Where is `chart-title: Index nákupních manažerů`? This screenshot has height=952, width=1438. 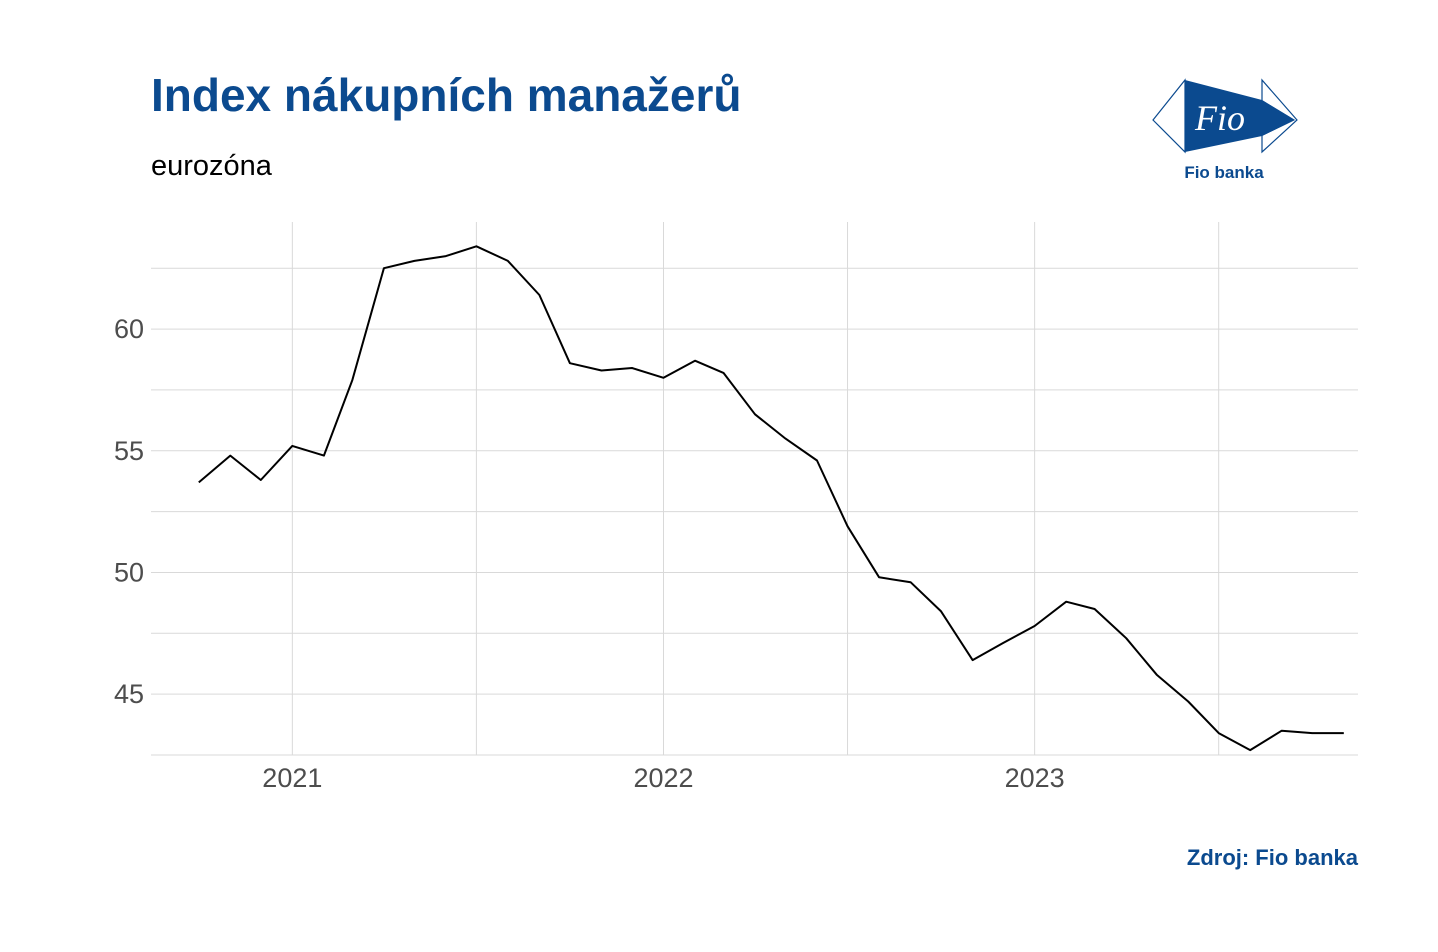
chart-title: Index nákupních manažerů is located at coordinates (446, 95).